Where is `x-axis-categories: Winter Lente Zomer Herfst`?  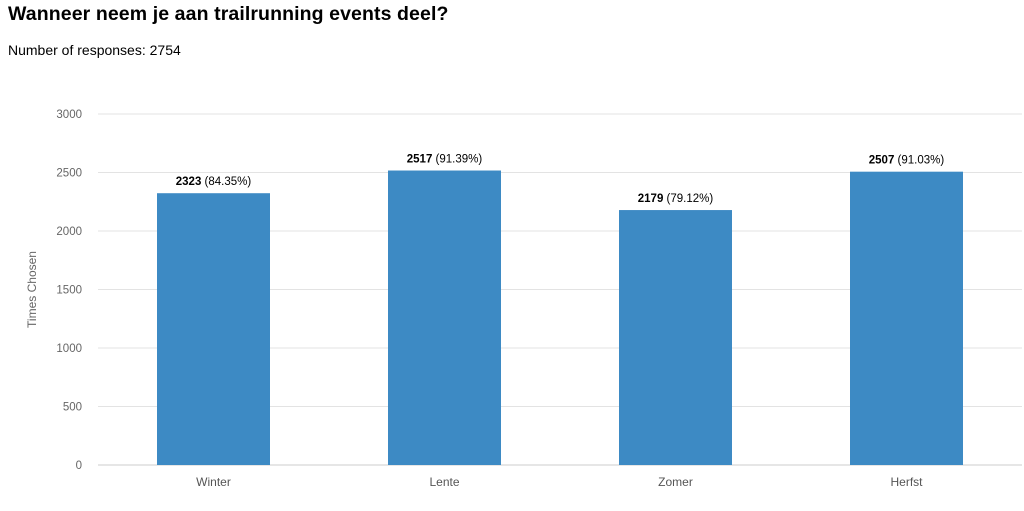 x-axis-categories: Winter Lente Zomer Herfst is located at coordinates (559, 482).